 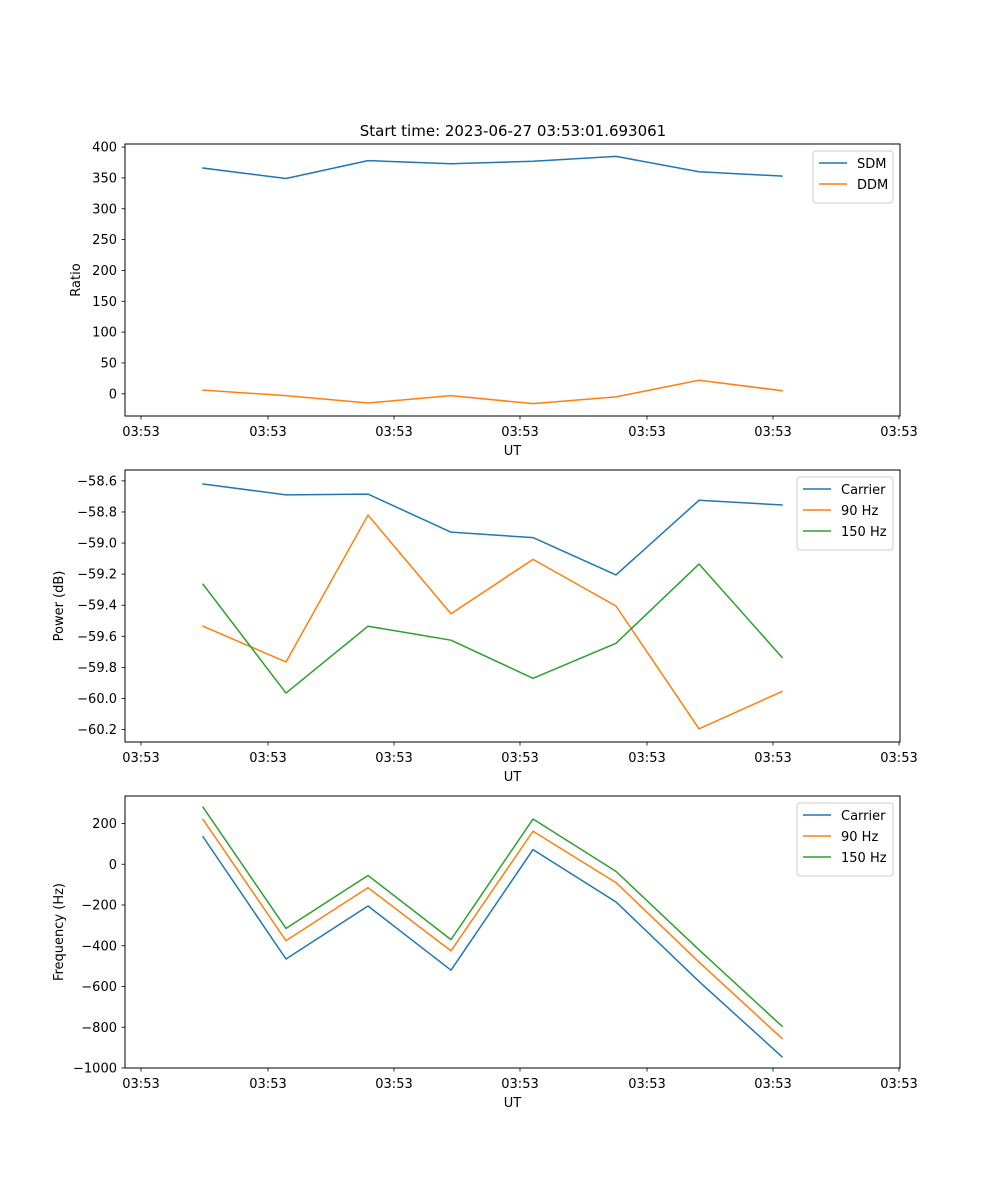 I want to click on legend-label: SDM, so click(x=871, y=164).